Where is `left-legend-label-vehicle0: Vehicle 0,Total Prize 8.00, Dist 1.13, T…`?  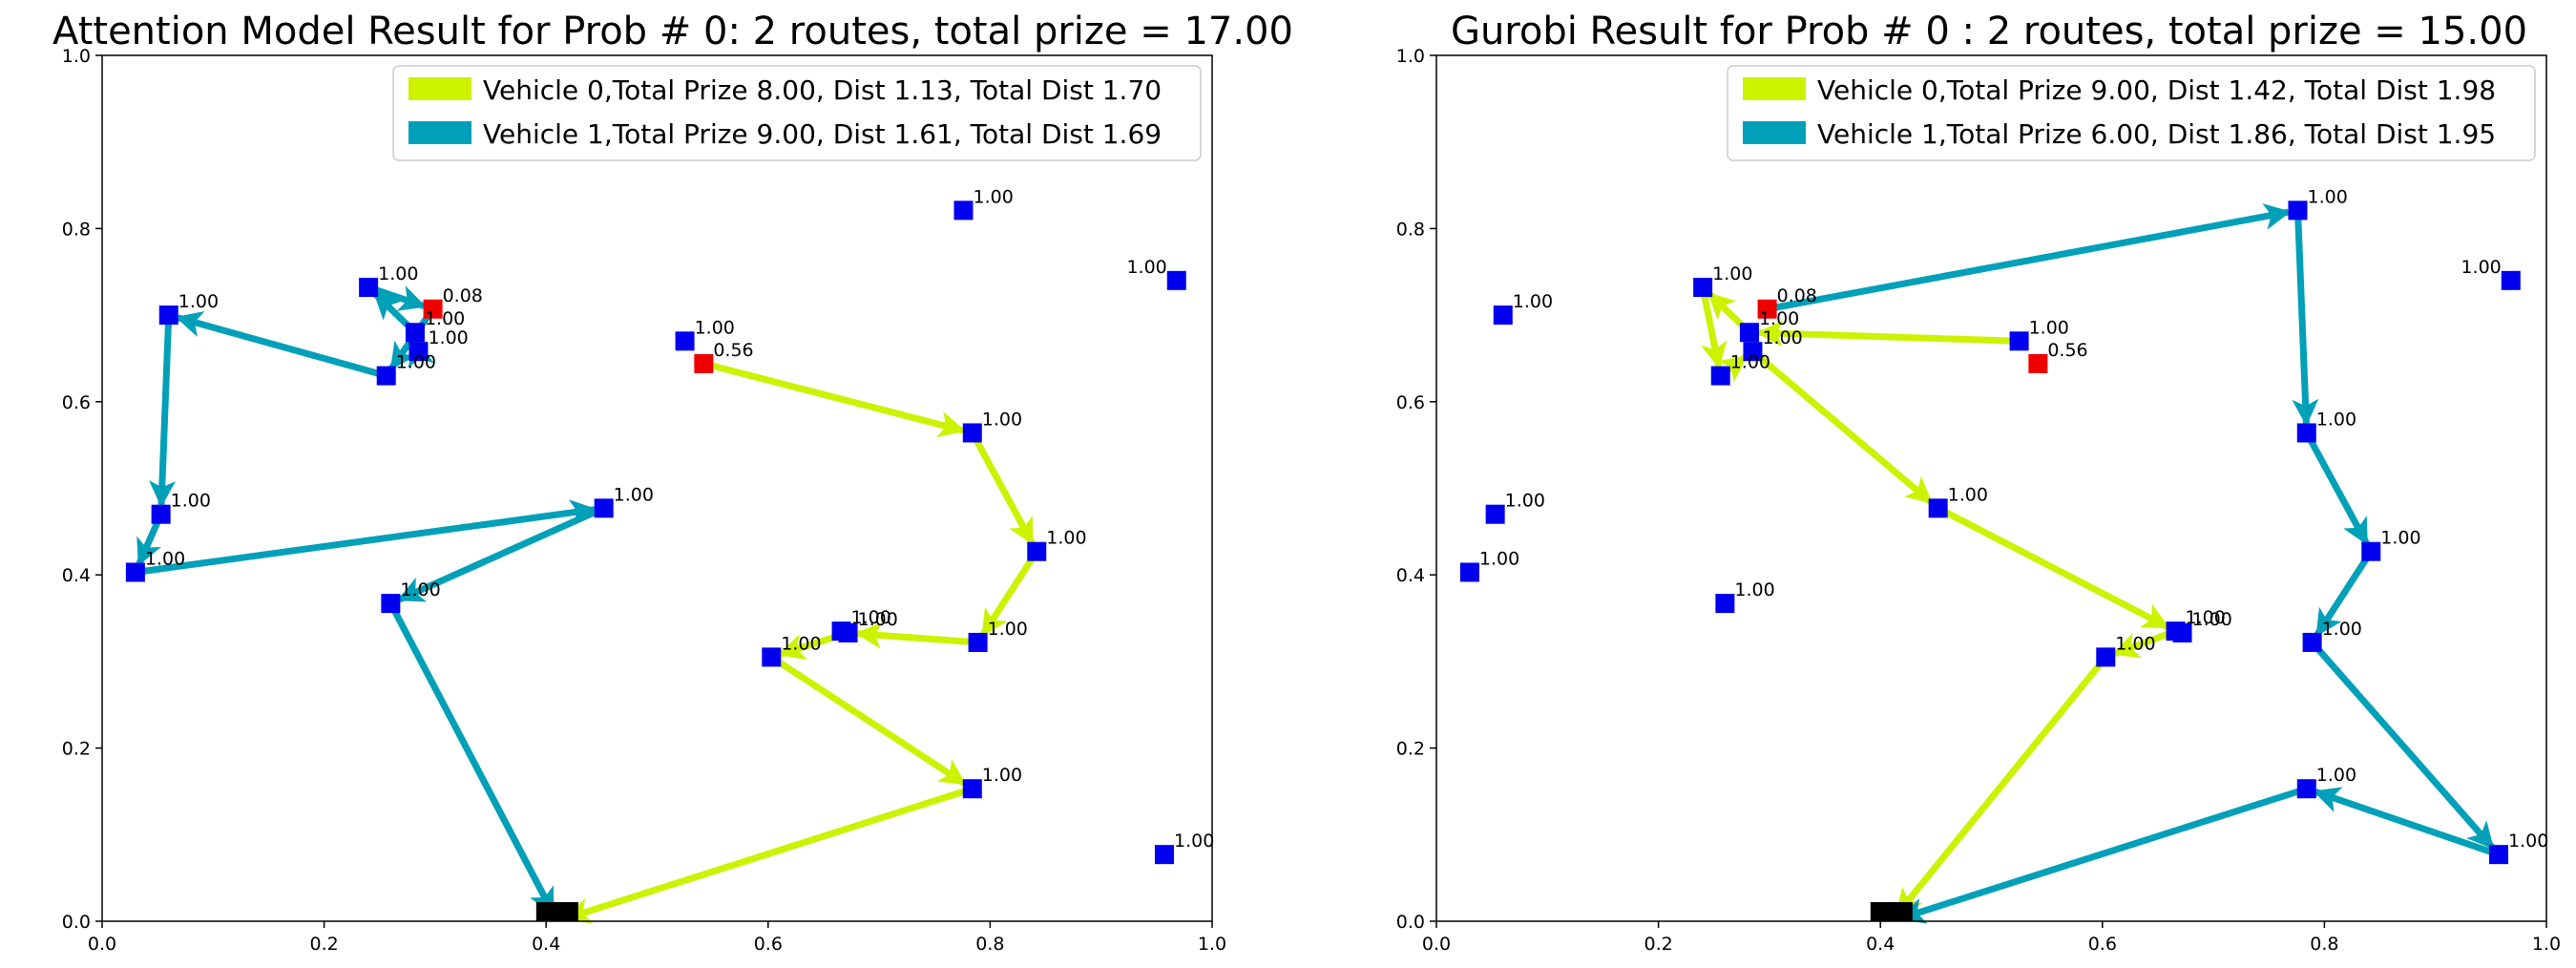
left-legend-label-vehicle0: Vehicle 0,Total Prize 8.00, Dist 1.13, T… is located at coordinates (822, 90).